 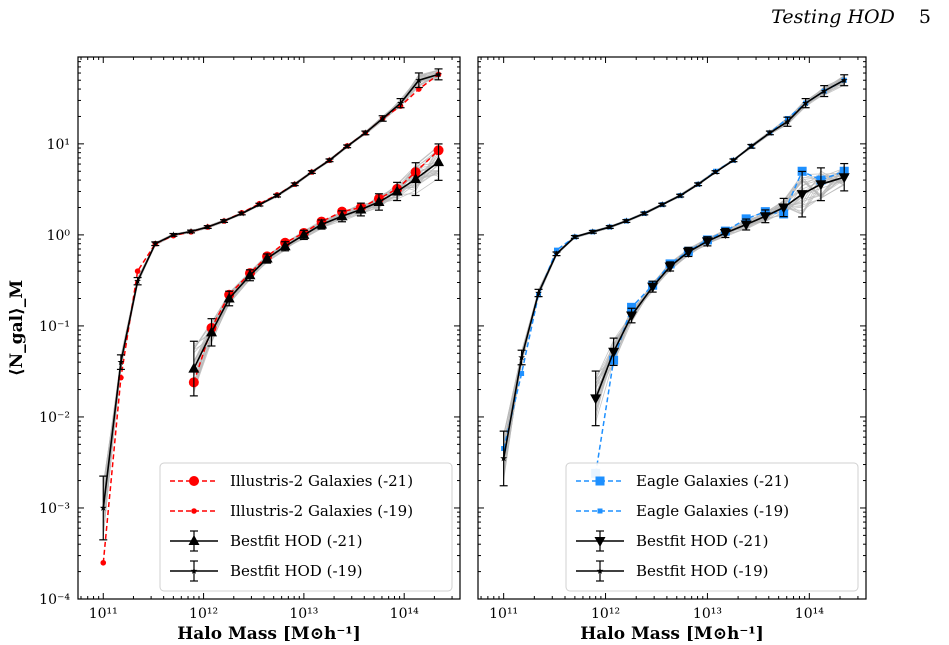 What do you see at coordinates (712, 481) in the screenshot?
I see `legend-label: Eagle Galaxies (-21)` at bounding box center [712, 481].